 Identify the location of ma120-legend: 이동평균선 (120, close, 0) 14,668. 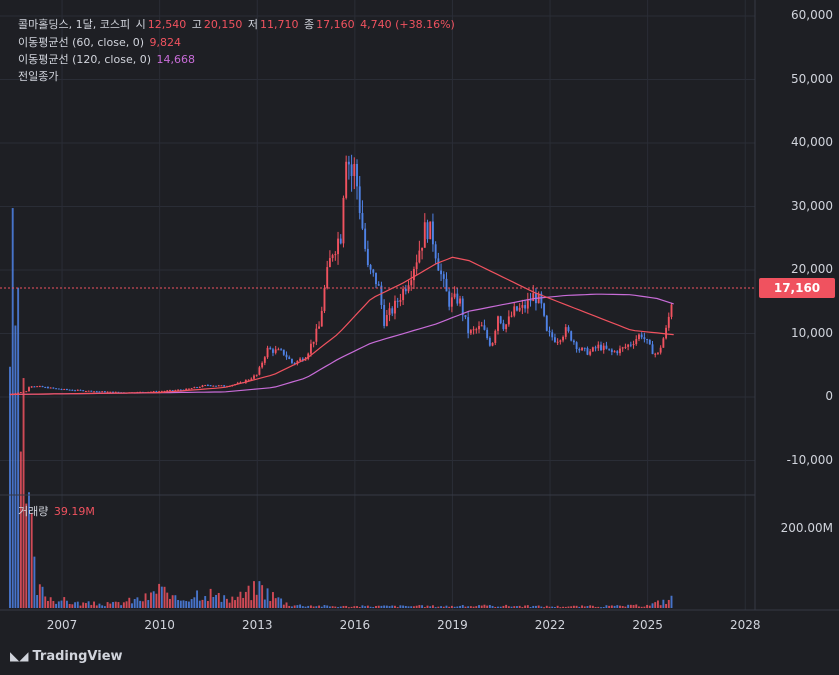
(107, 60).